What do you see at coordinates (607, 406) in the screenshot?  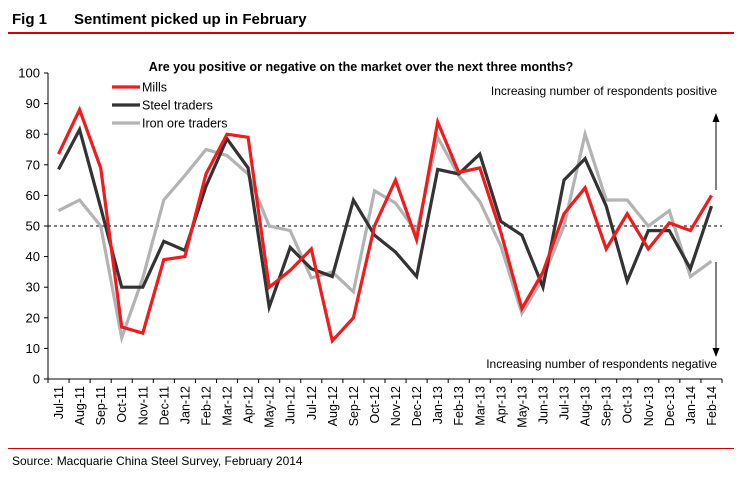 I see `x-tick-label: Sep-13` at bounding box center [607, 406].